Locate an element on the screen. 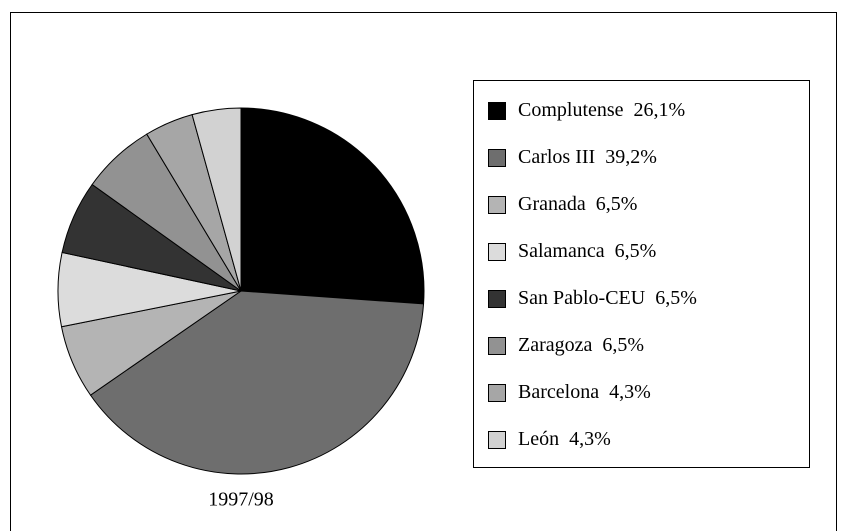 This screenshot has height=531, width=841. legend-label: Zaragoza 6,5% is located at coordinates (581, 345).